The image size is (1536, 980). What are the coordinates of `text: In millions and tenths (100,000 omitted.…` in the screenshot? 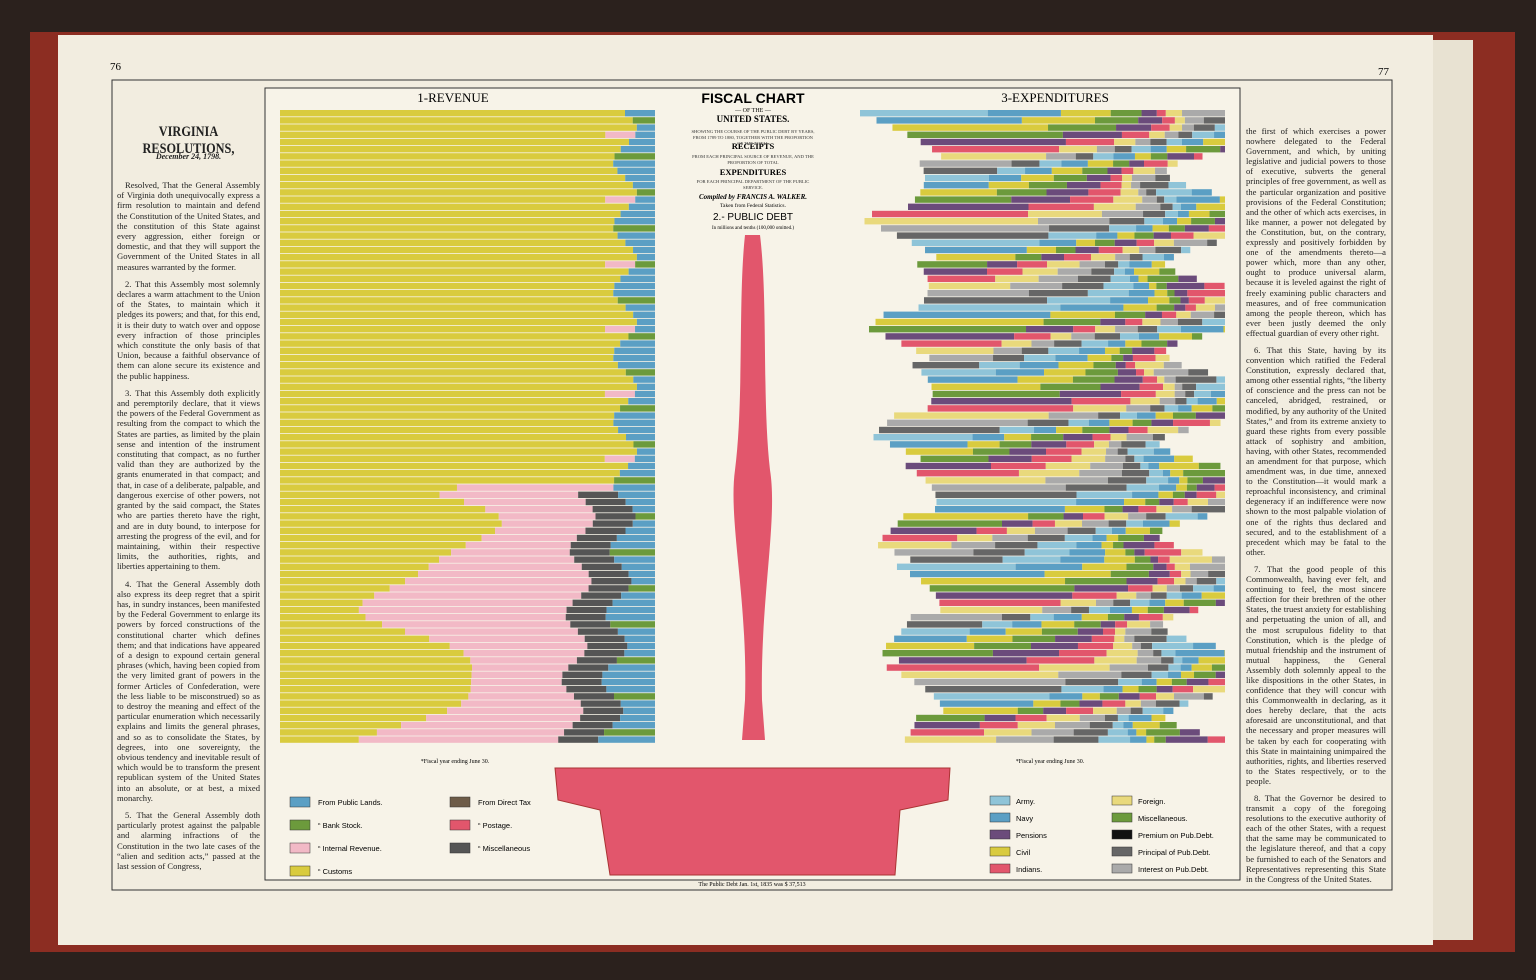 It's located at (753, 228).